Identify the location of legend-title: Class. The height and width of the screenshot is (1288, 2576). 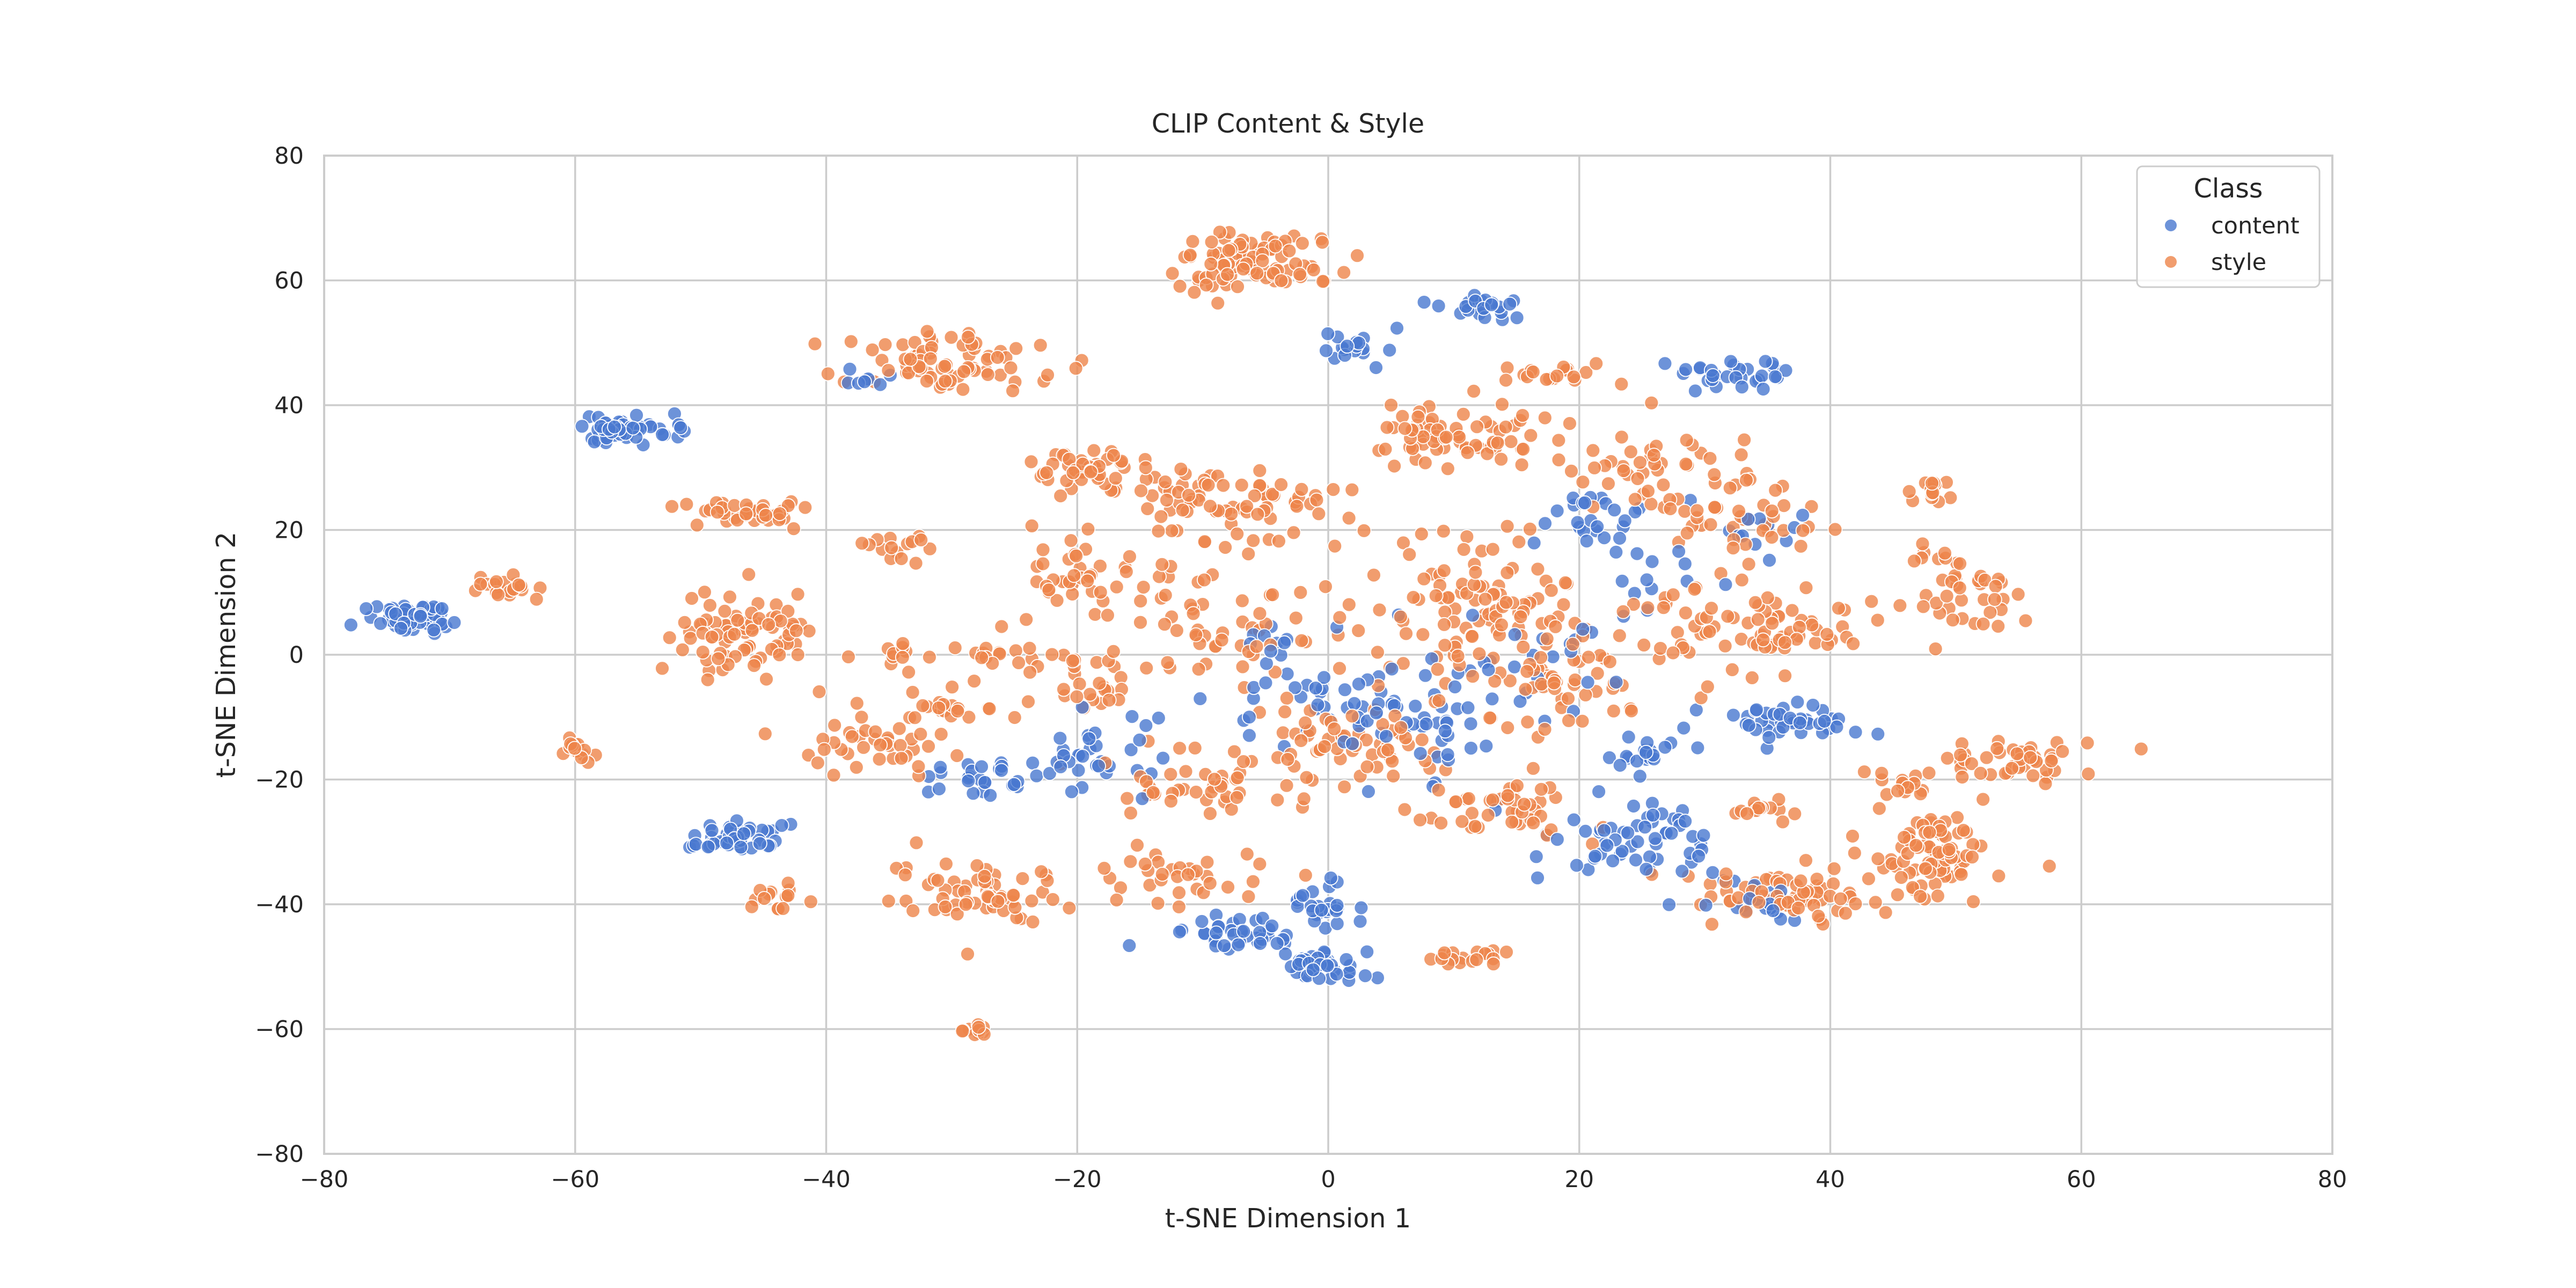
(2228, 188).